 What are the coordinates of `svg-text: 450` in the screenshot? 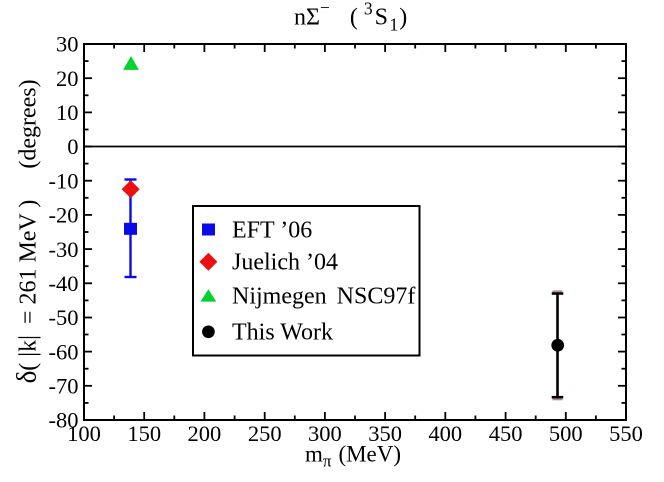 It's located at (506, 433).